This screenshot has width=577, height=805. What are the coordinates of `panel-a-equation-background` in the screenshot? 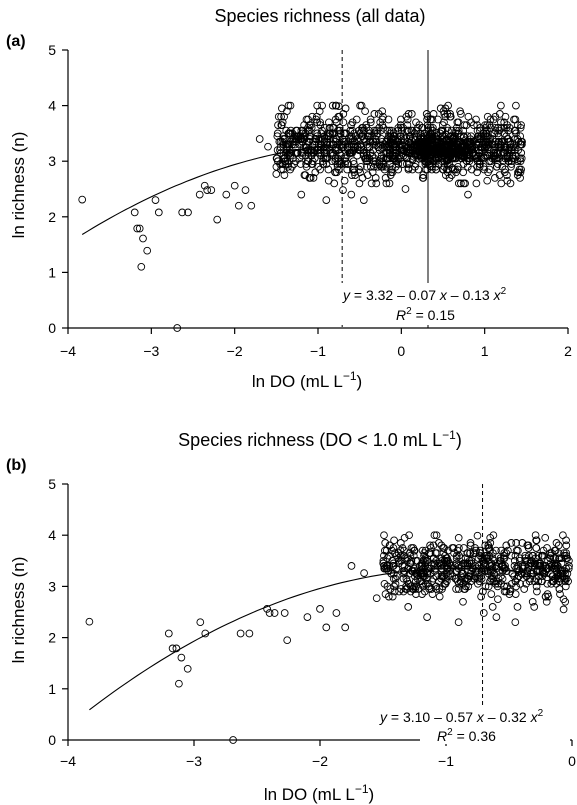 It's located at (451, 304).